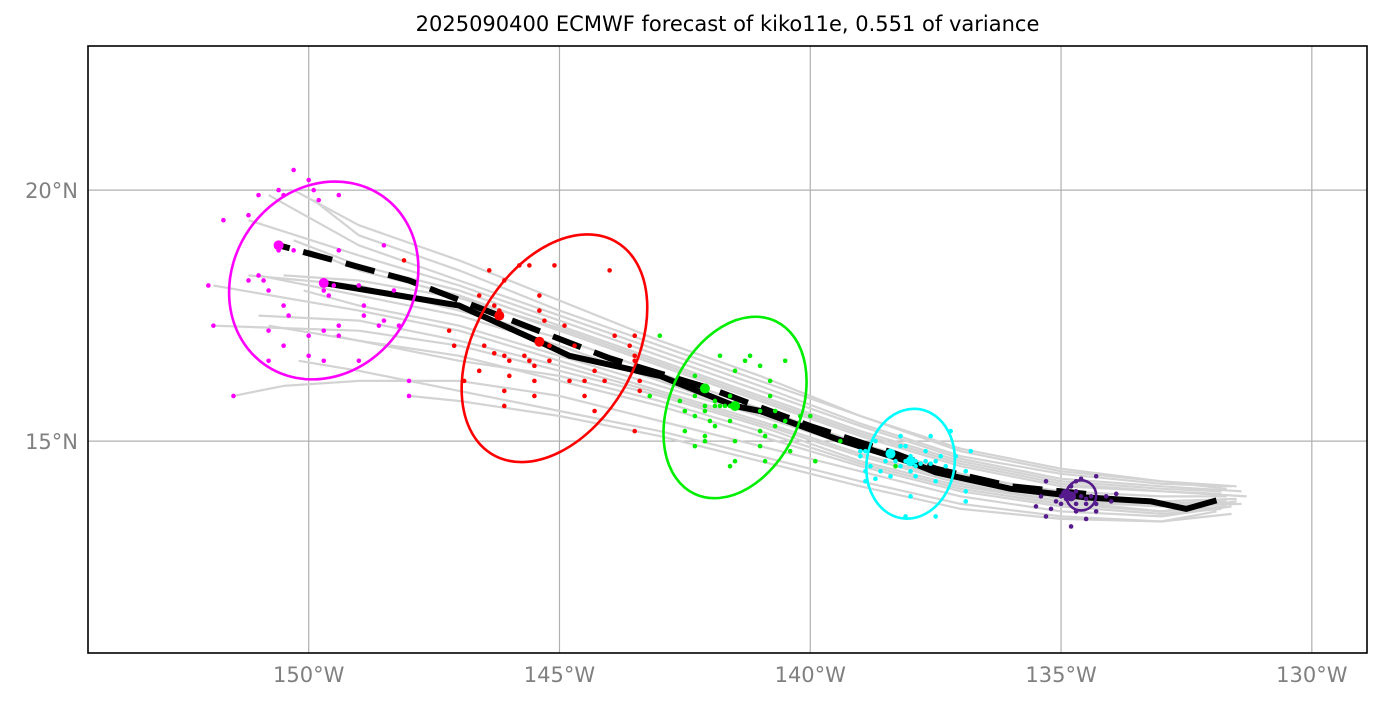 The image size is (1382, 702). What do you see at coordinates (560, 675) in the screenshot?
I see `x-tick-label: 145°W` at bounding box center [560, 675].